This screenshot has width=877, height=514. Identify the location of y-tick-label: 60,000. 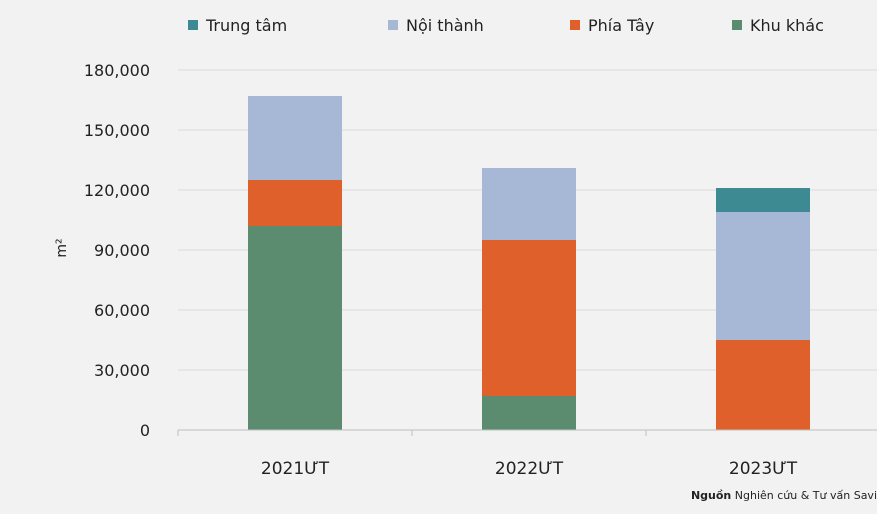
(122, 310).